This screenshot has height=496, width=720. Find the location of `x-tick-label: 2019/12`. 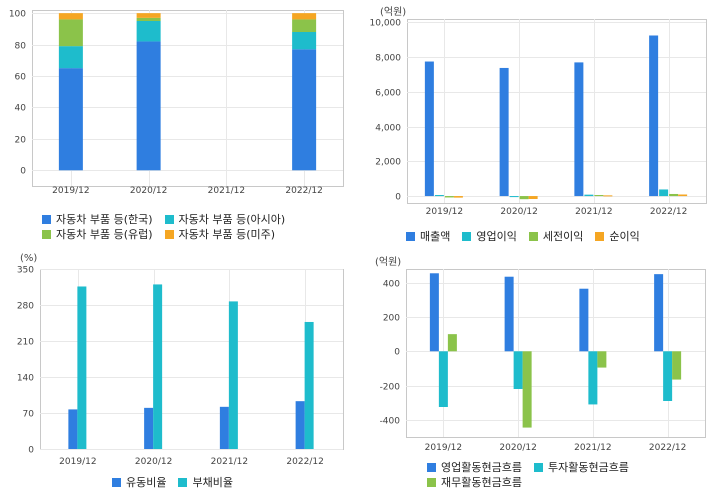

x-tick-label: 2019/12 is located at coordinates (443, 448).